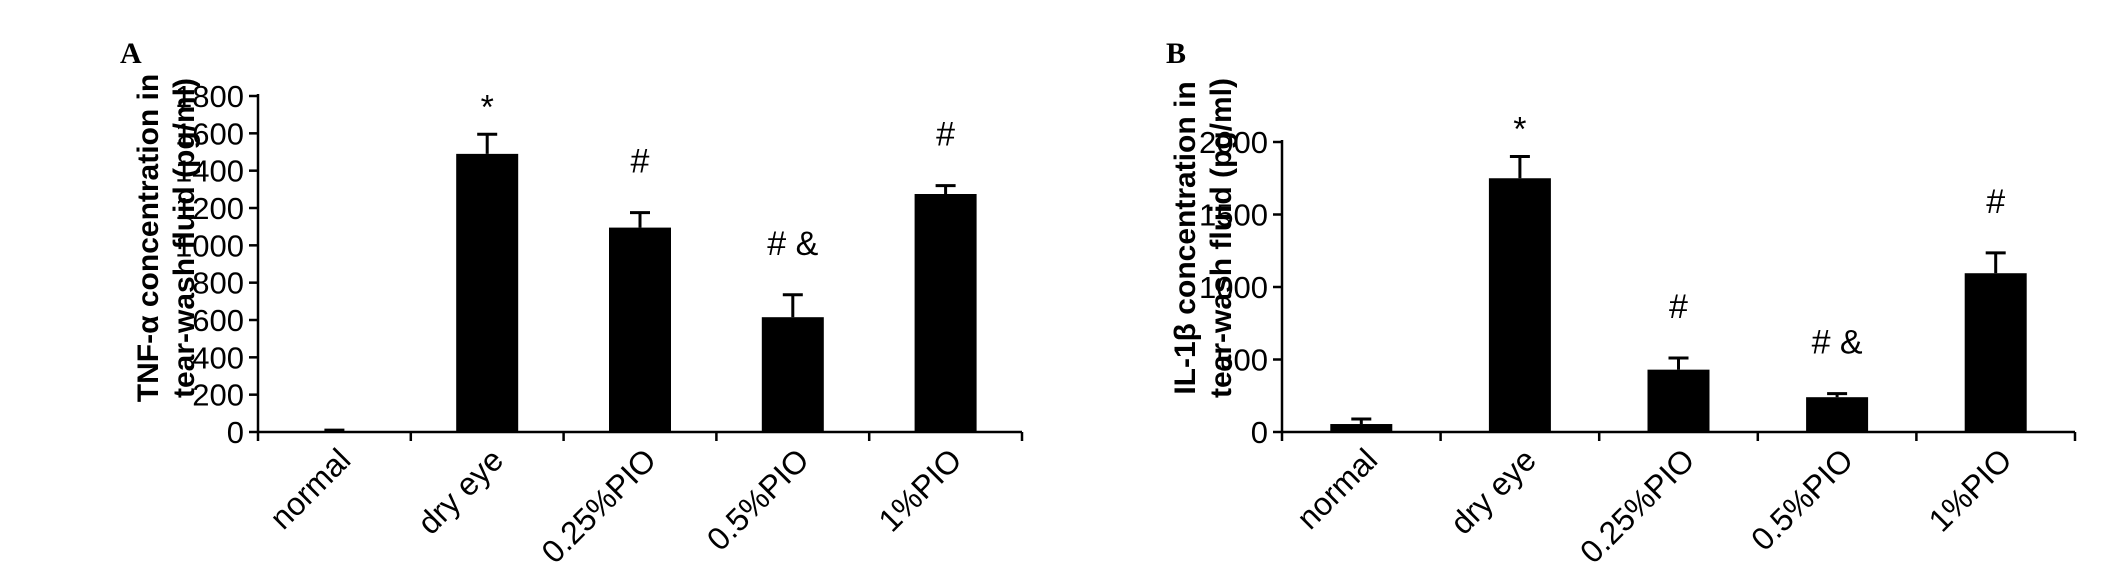  Describe the element at coordinates (148, 238) in the screenshot. I see `y-axis-label-a-line1: TNF-α concentration in` at that location.